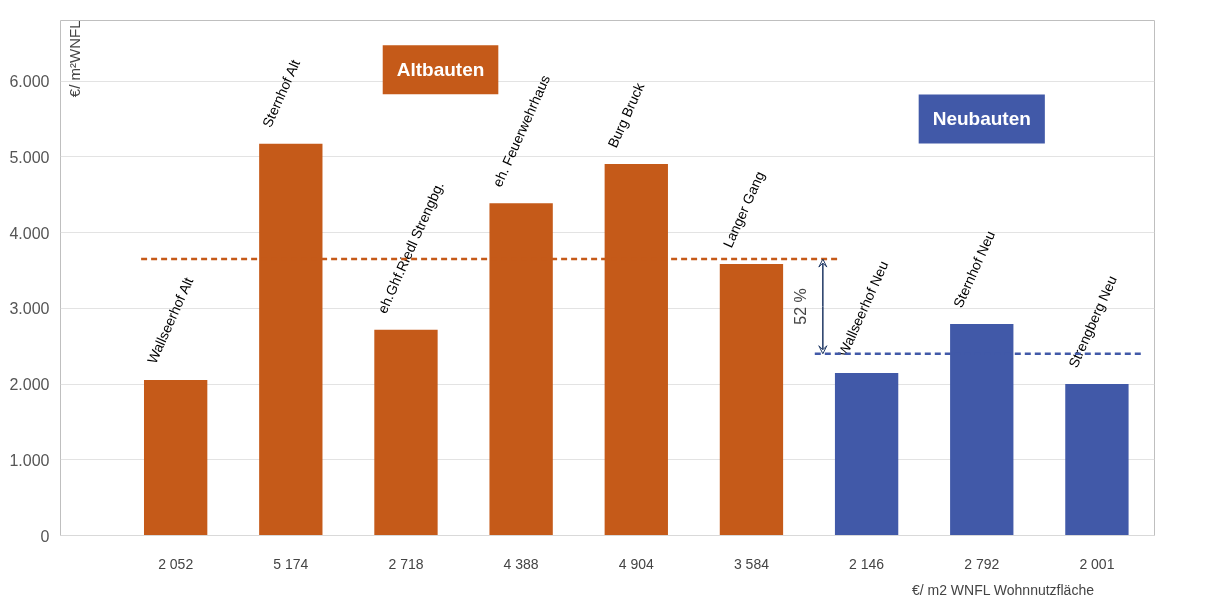 The width and height of the screenshot is (1214, 610). Describe the element at coordinates (29, 309) in the screenshot. I see `y-tick-label: 3.000` at that location.